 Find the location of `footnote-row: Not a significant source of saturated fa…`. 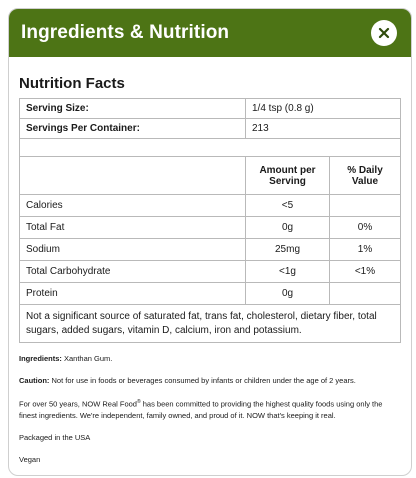

footnote-row: Not a significant source of saturated fa… is located at coordinates (210, 323).